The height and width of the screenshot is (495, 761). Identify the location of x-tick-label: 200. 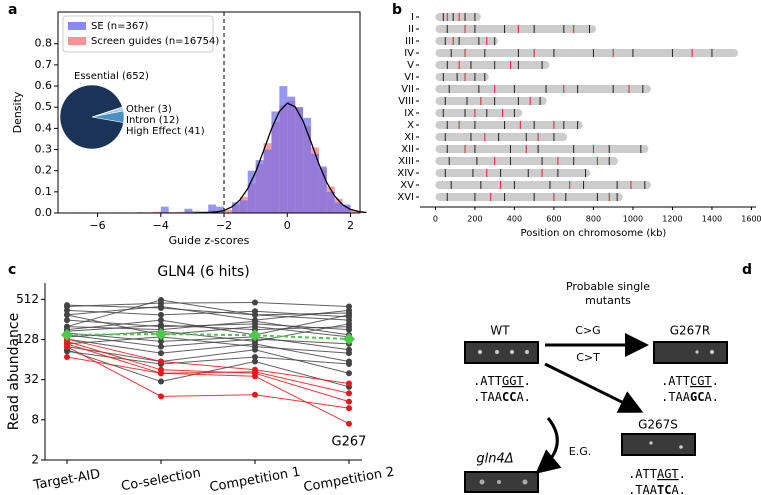
(474, 219).